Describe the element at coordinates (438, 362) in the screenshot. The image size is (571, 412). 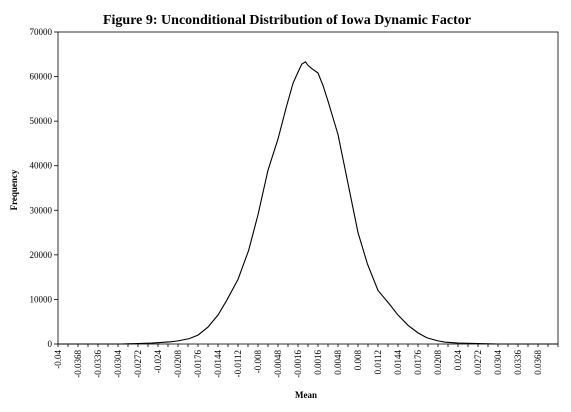
I see `x-tick-label: 0.0208` at that location.